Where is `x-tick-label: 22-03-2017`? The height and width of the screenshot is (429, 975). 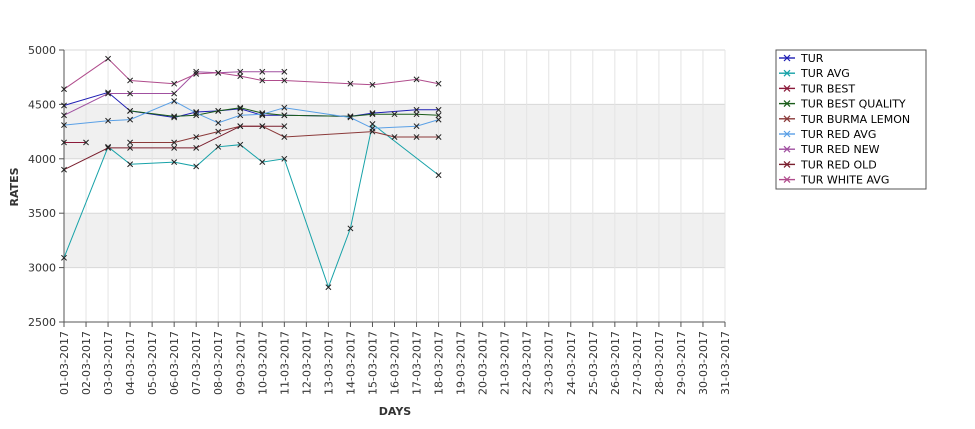 x-tick-label: 22-03-2017 is located at coordinates (527, 363).